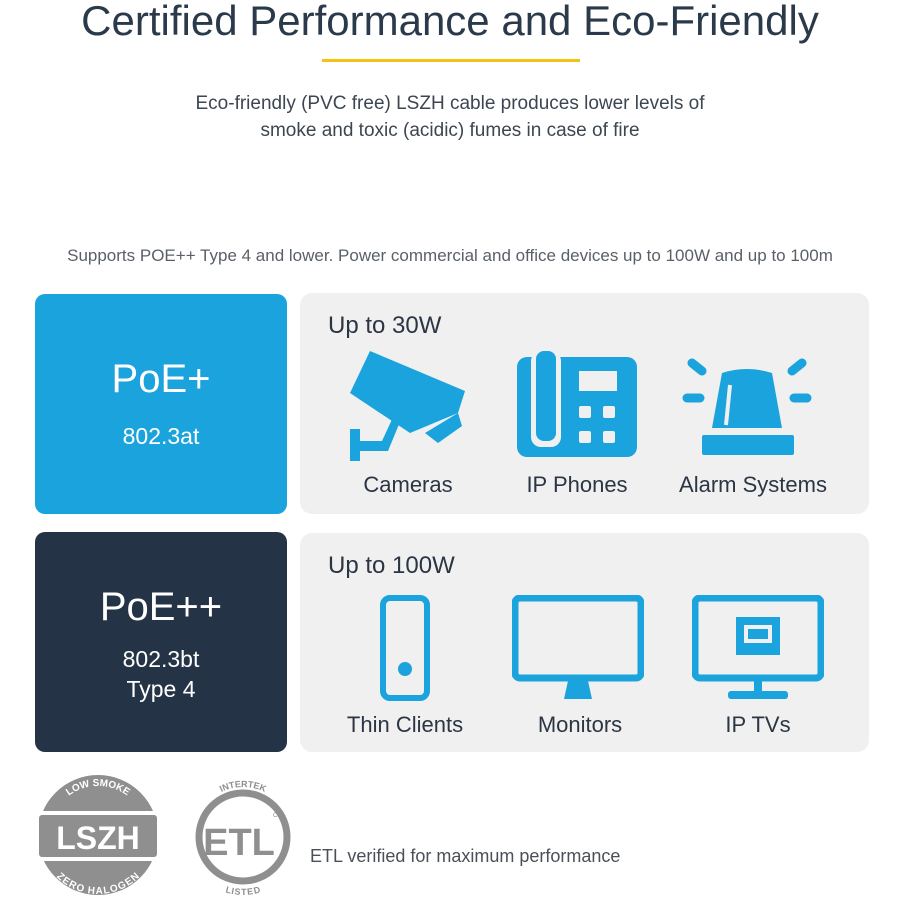  Describe the element at coordinates (161, 689) in the screenshot. I see `poe-plus-plus-type: Type 4` at that location.